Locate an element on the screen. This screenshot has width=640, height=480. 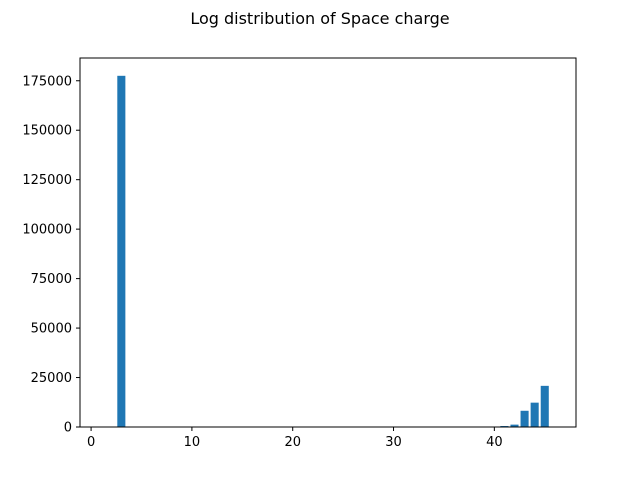
y-tick-label: 75000 is located at coordinates (51, 279).